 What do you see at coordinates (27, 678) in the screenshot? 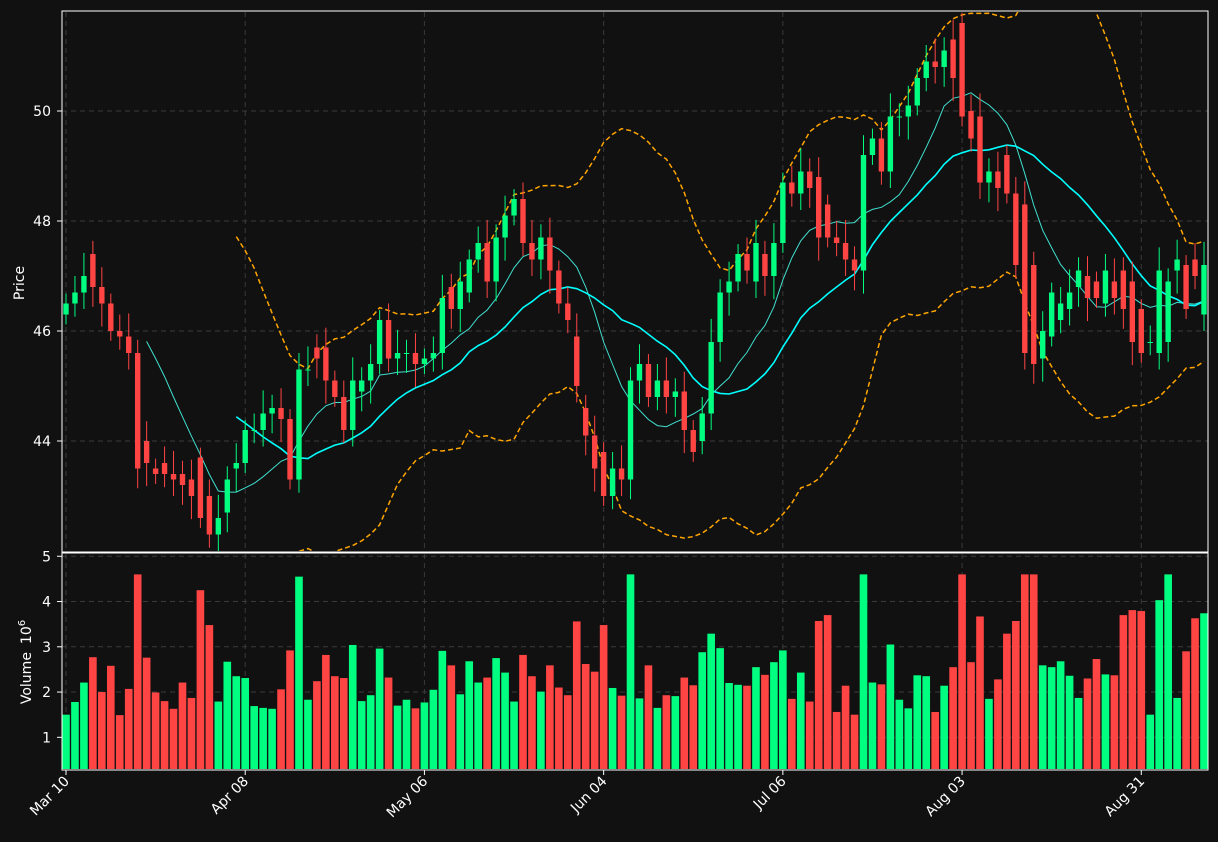
I see `volume-axis-title-text: Volume` at bounding box center [27, 678].